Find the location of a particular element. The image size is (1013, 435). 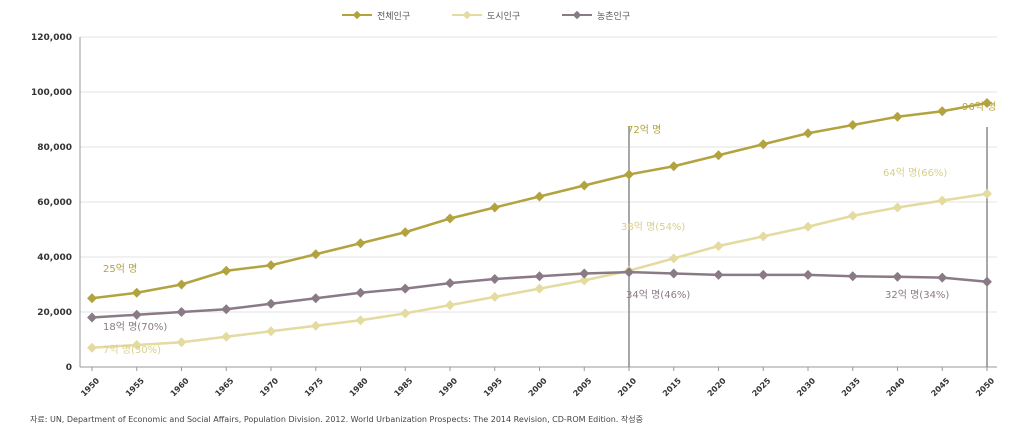

y-tick-label: 80,000 is located at coordinates (54, 148).